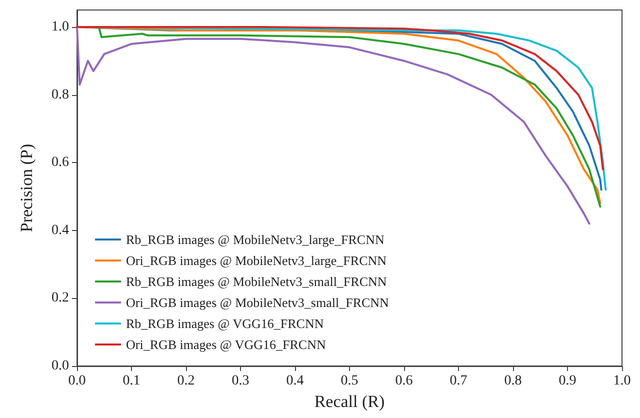  Describe the element at coordinates (459, 381) in the screenshot. I see `x-tick-label: 0.7` at that location.